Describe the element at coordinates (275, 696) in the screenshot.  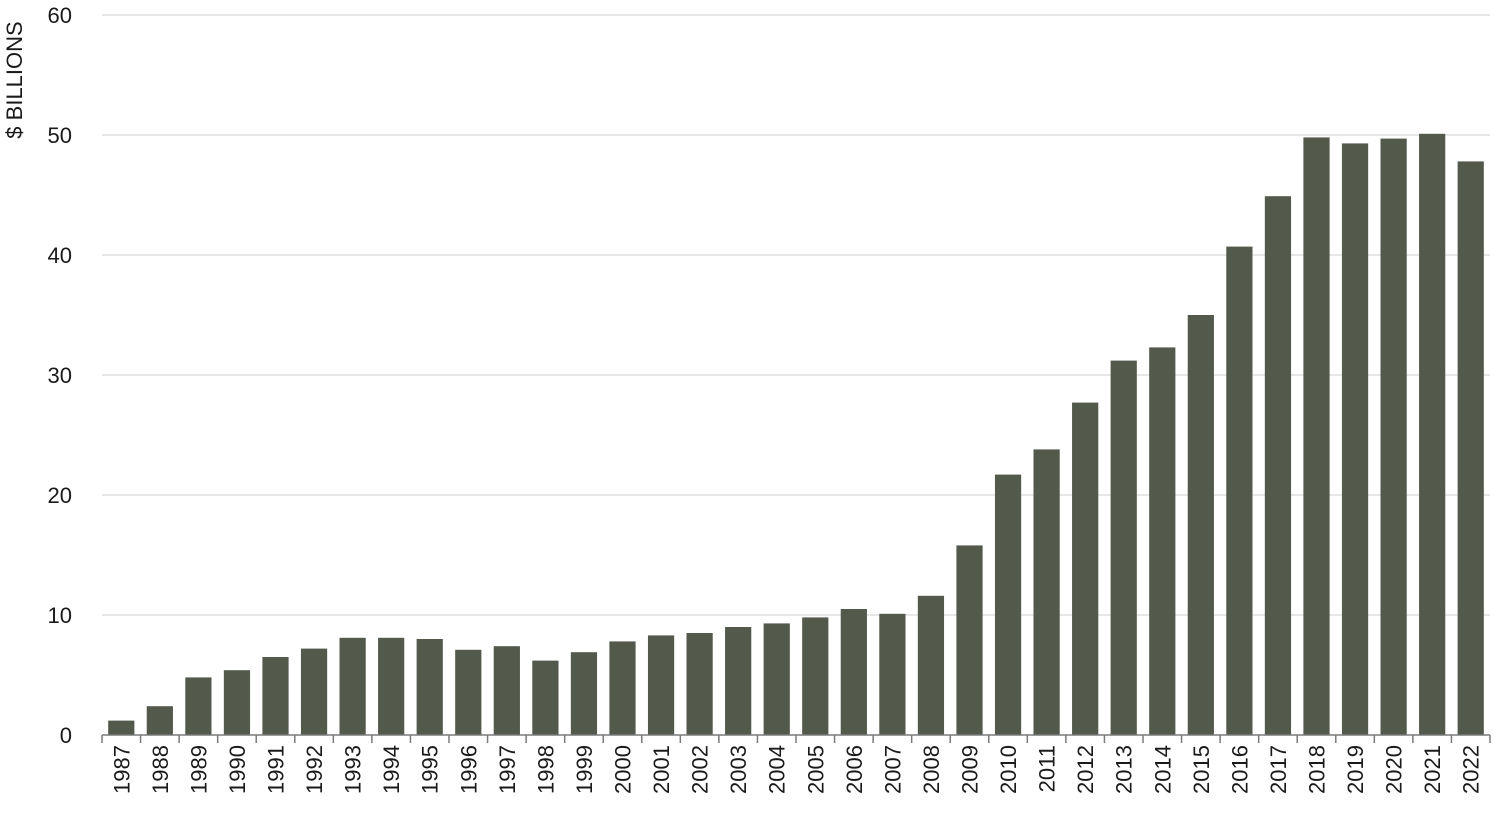
I see `bar-1991` at that location.